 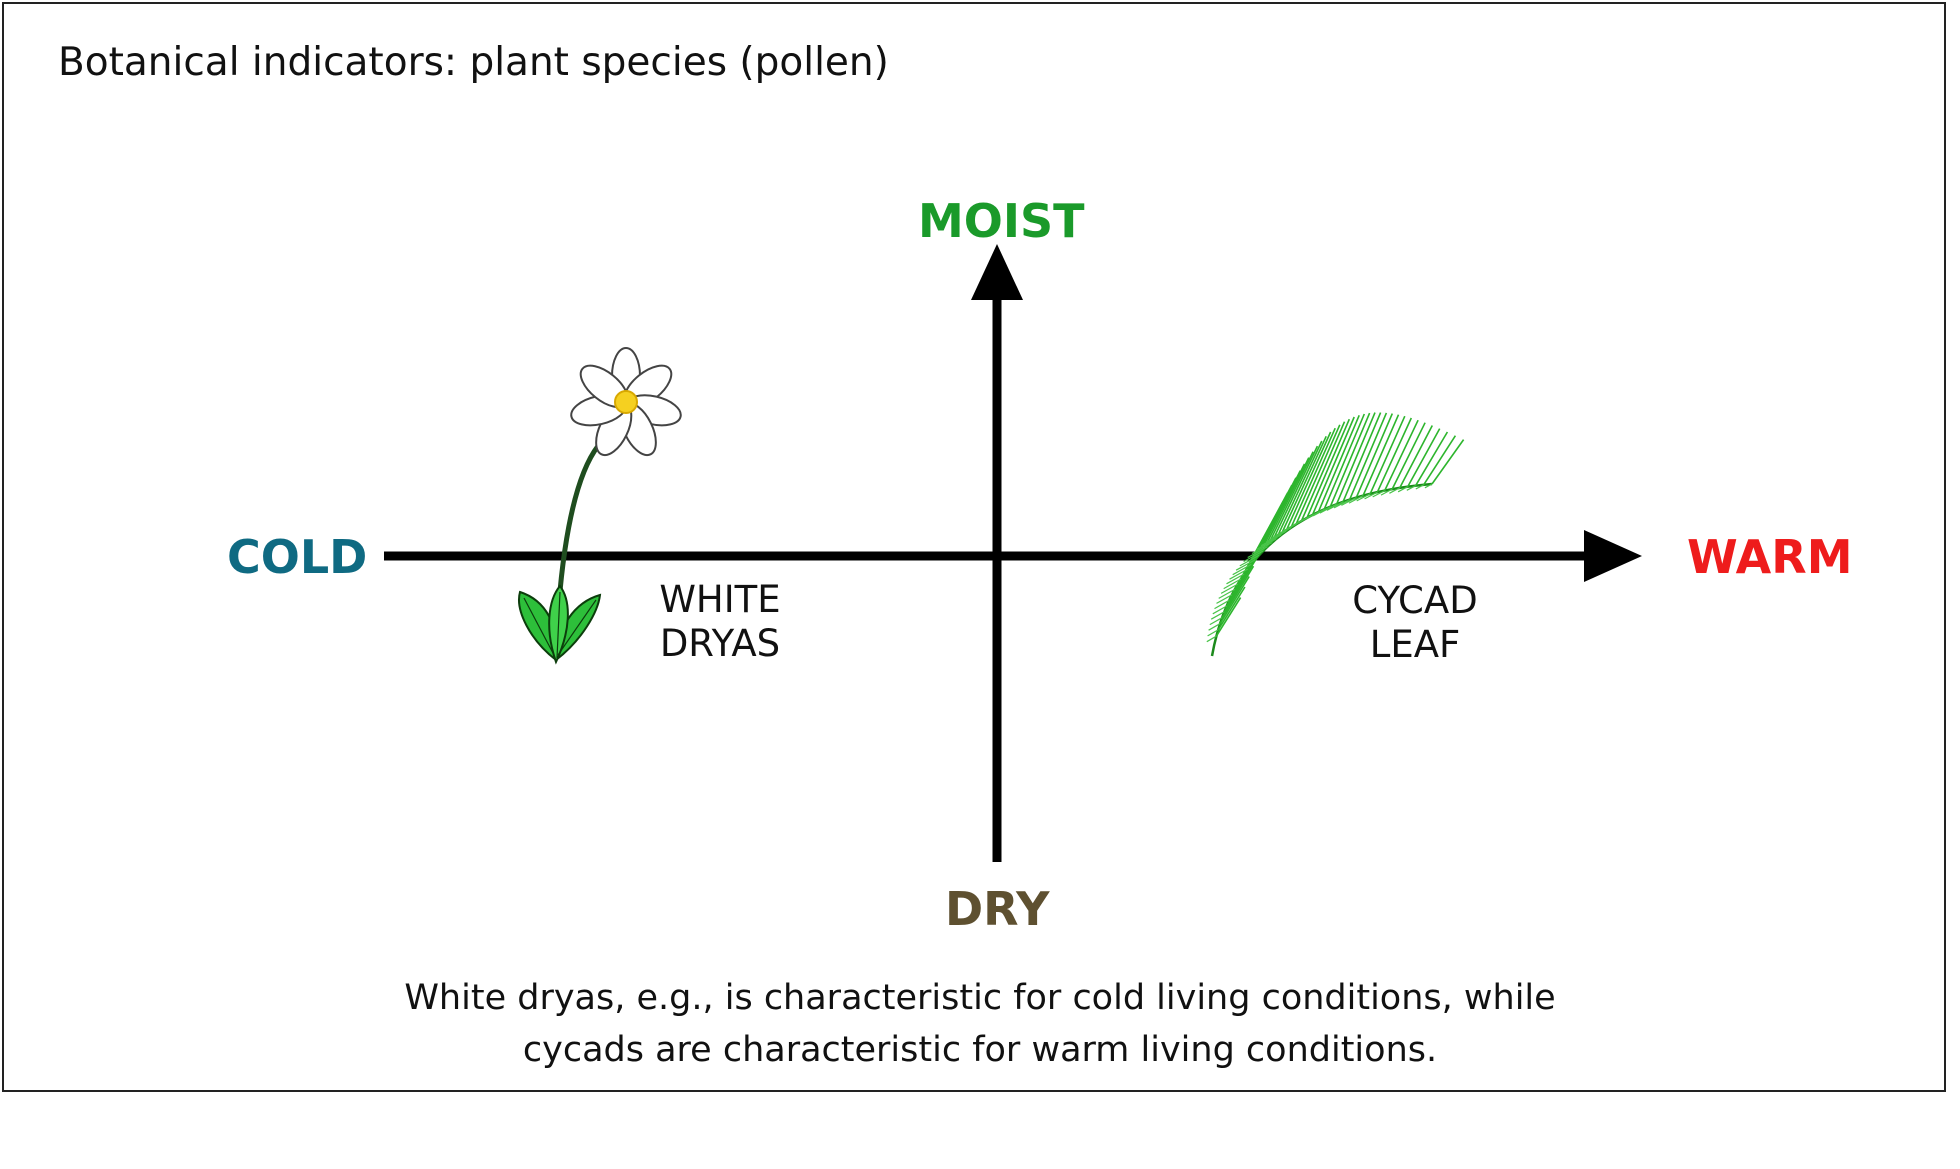 What do you see at coordinates (720, 599) in the screenshot?
I see `white-dryas-label-line1: WHITE` at bounding box center [720, 599].